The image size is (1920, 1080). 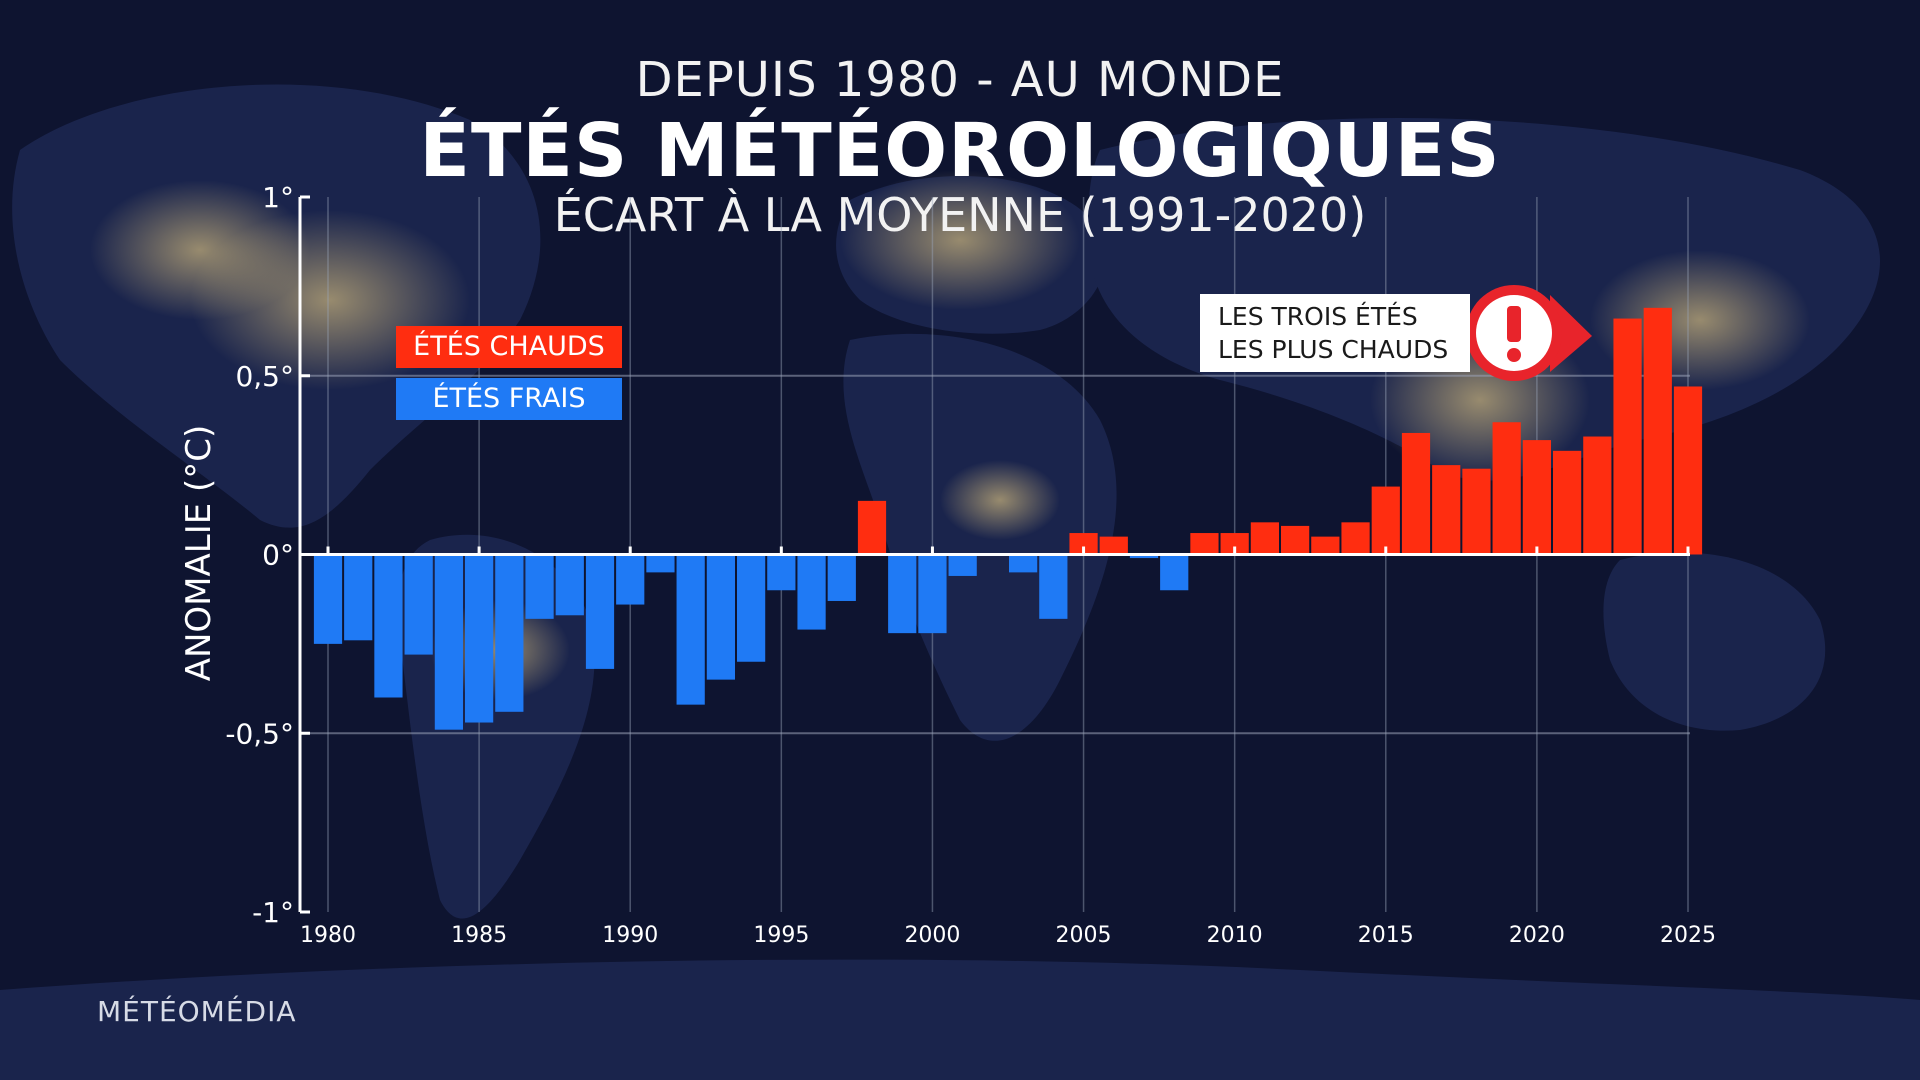 What do you see at coordinates (781, 935) in the screenshot?
I see `x-tick-label-3: 1995` at bounding box center [781, 935].